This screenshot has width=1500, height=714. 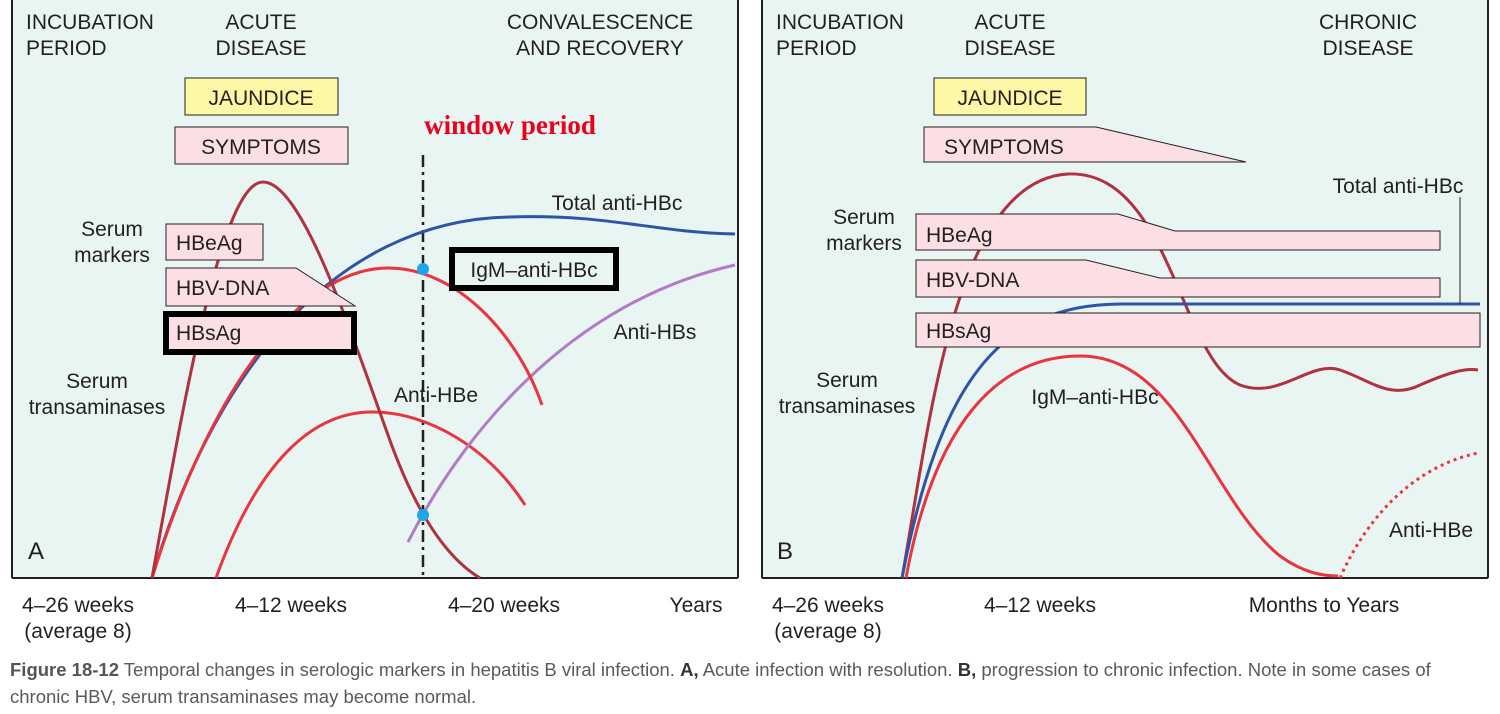 I want to click on x-label-recovery-a: 4–20 weeks, so click(x=504, y=605).